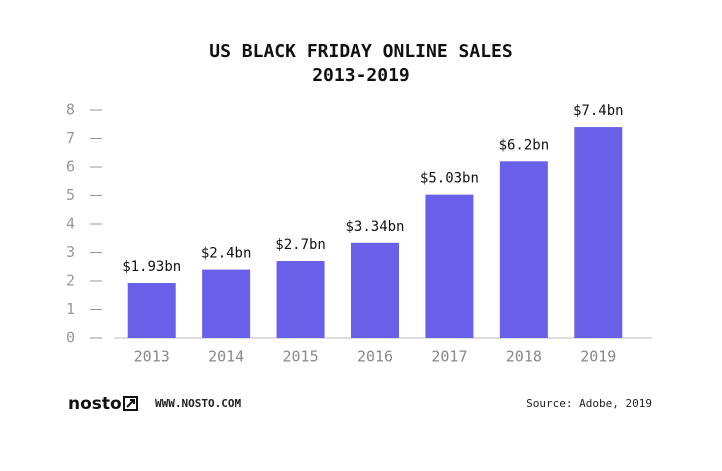 The image size is (722, 471). Describe the element at coordinates (524, 357) in the screenshot. I see `x-tick-label: 2018` at that location.